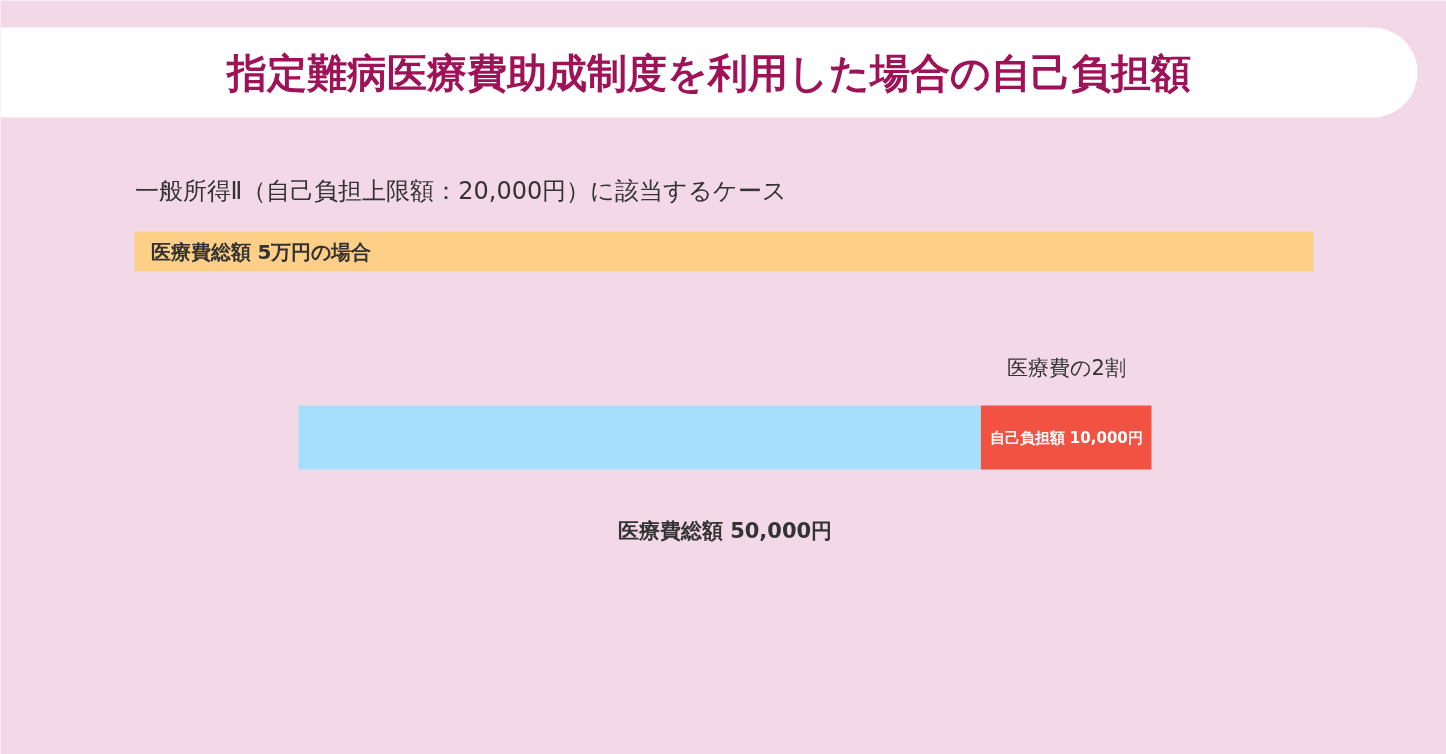 This screenshot has width=1446, height=754. What do you see at coordinates (1066, 367) in the screenshot?
I see `text: 医療費の2割` at bounding box center [1066, 367].